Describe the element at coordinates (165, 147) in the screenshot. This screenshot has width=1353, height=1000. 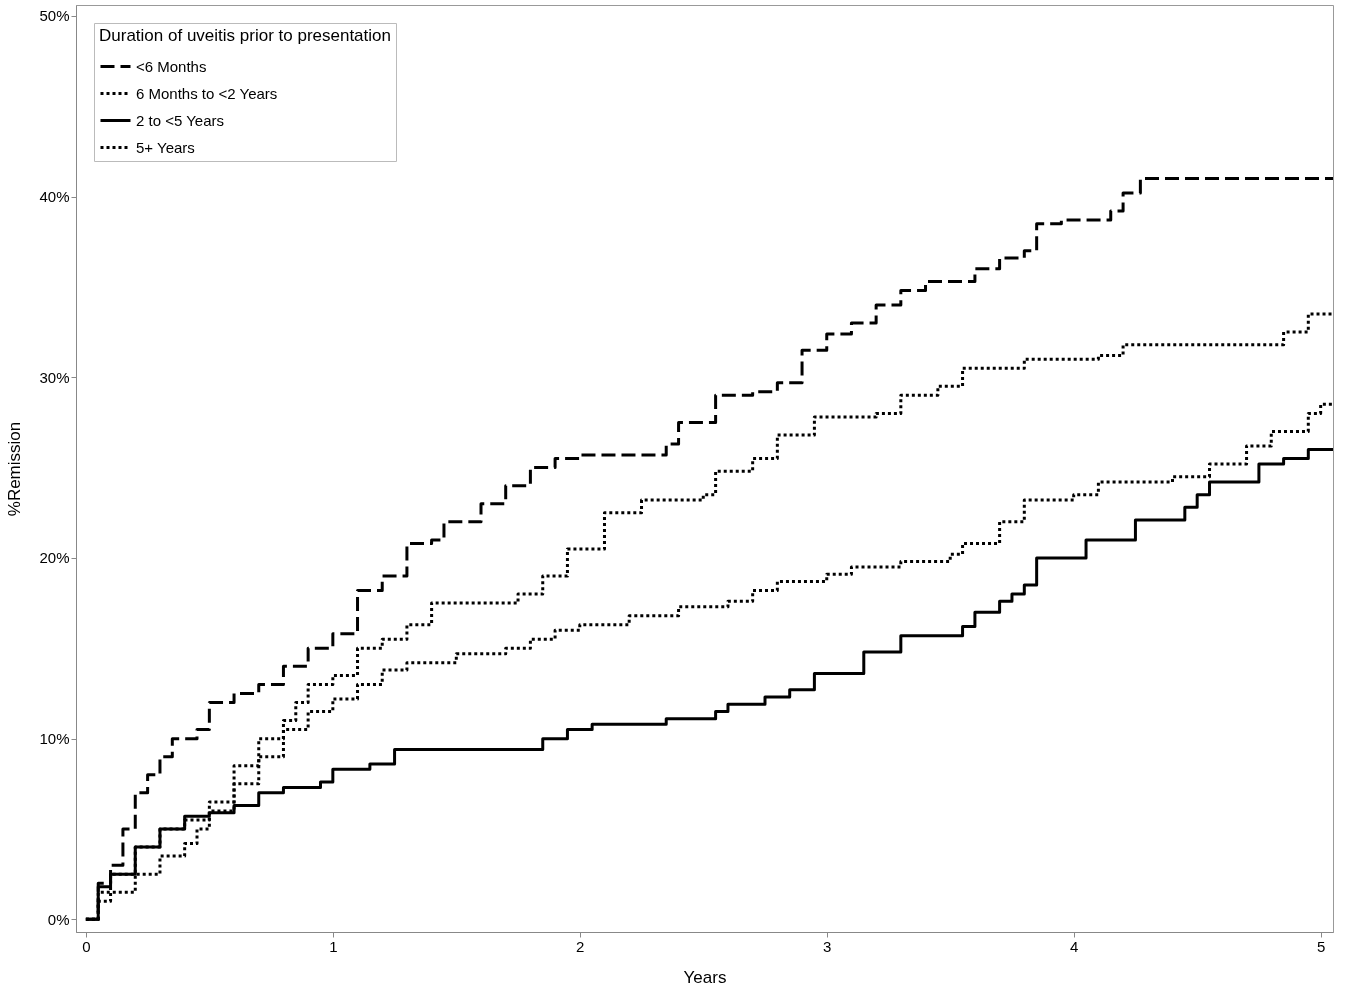
I see `legend-label: 5+ Years` at that location.